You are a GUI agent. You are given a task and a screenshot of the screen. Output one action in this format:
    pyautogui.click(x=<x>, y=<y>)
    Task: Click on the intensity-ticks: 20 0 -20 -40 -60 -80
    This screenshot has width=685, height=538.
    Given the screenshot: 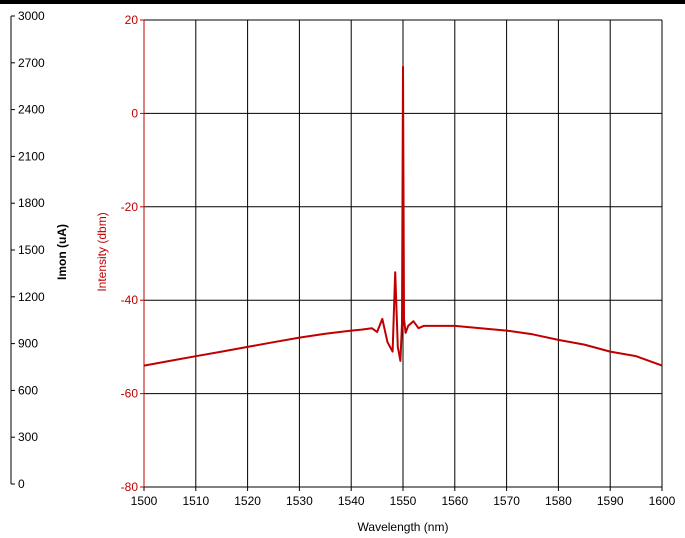 What is the action you would take?
    pyautogui.click(x=132, y=253)
    